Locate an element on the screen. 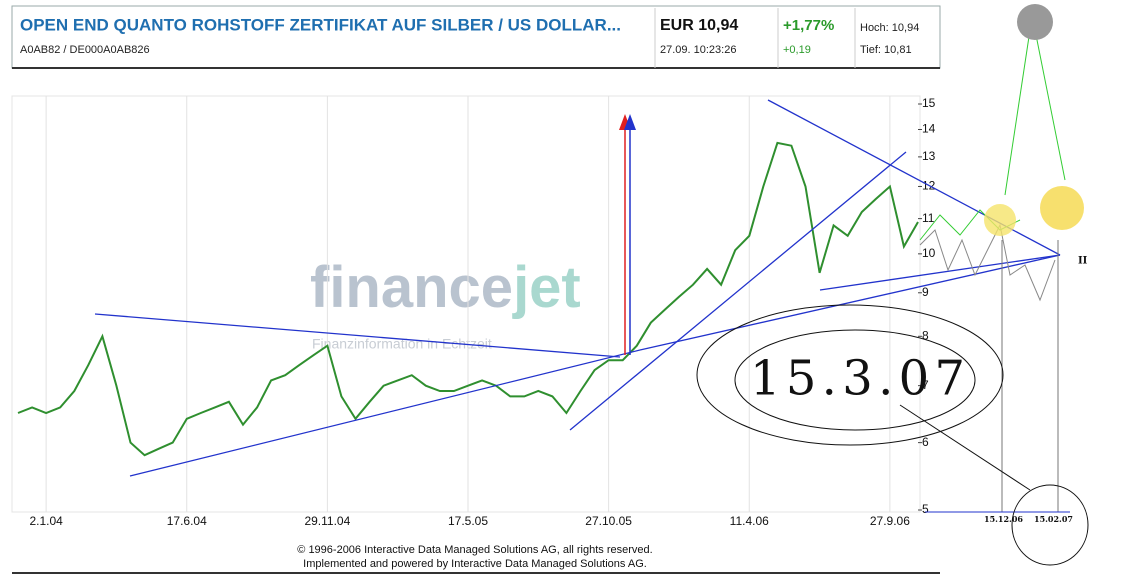 The height and width of the screenshot is (577, 1125). x-tick-label: 27.10.05 is located at coordinates (608, 521).